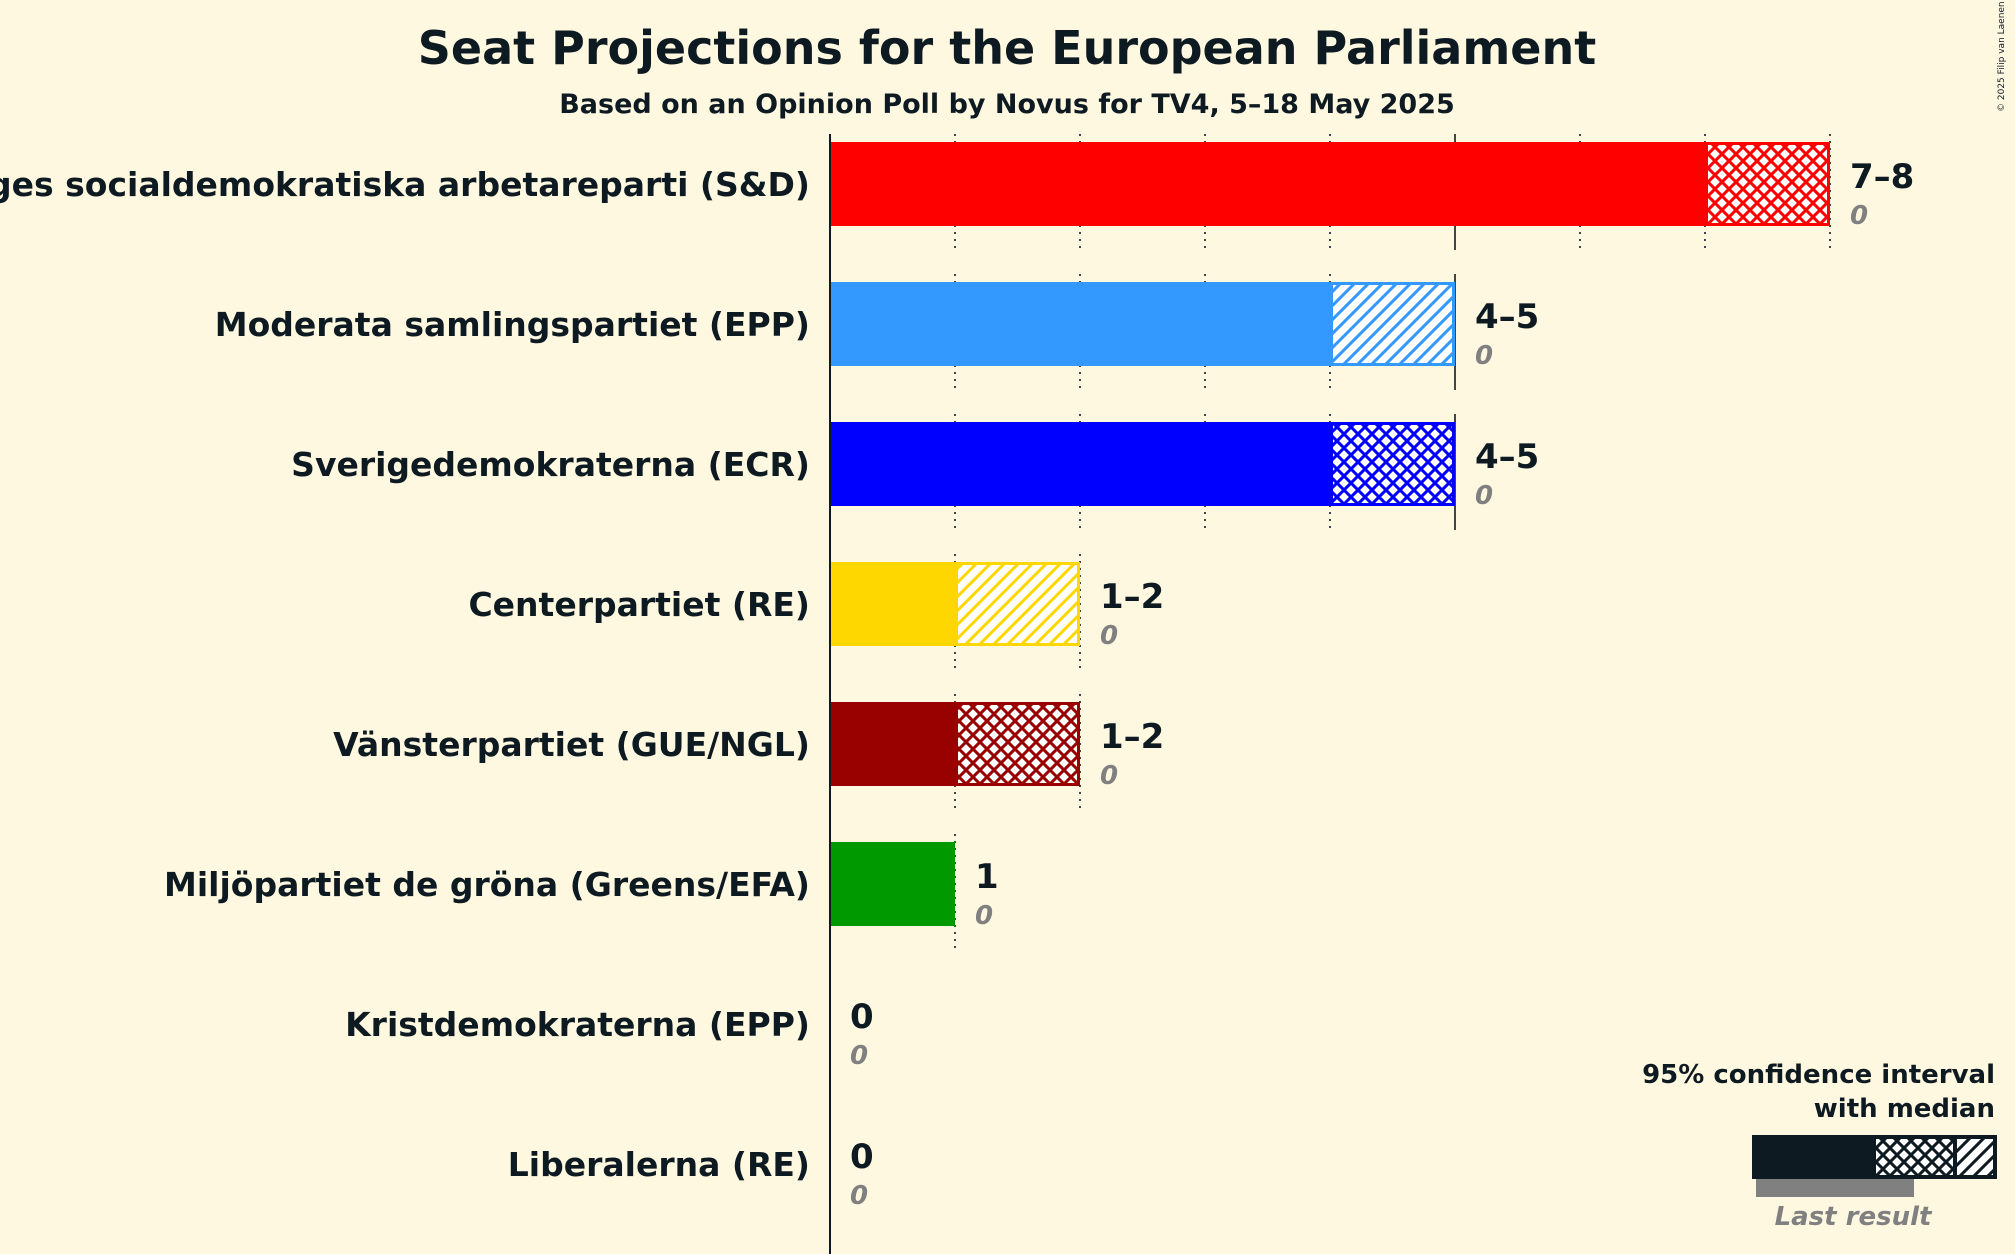  Describe the element at coordinates (1484, 496) in the screenshot. I see `party-3-last-label: 0` at that location.